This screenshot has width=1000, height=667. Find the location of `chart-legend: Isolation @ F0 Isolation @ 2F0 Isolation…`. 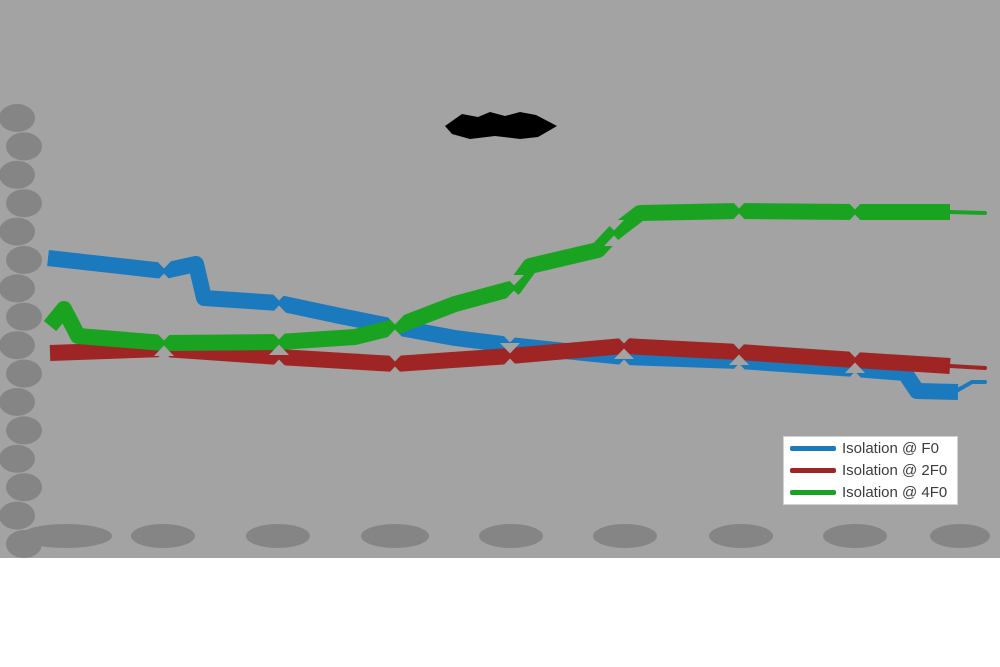

chart-legend: Isolation @ F0 Isolation @ 2F0 Isolation… is located at coordinates (870, 470).